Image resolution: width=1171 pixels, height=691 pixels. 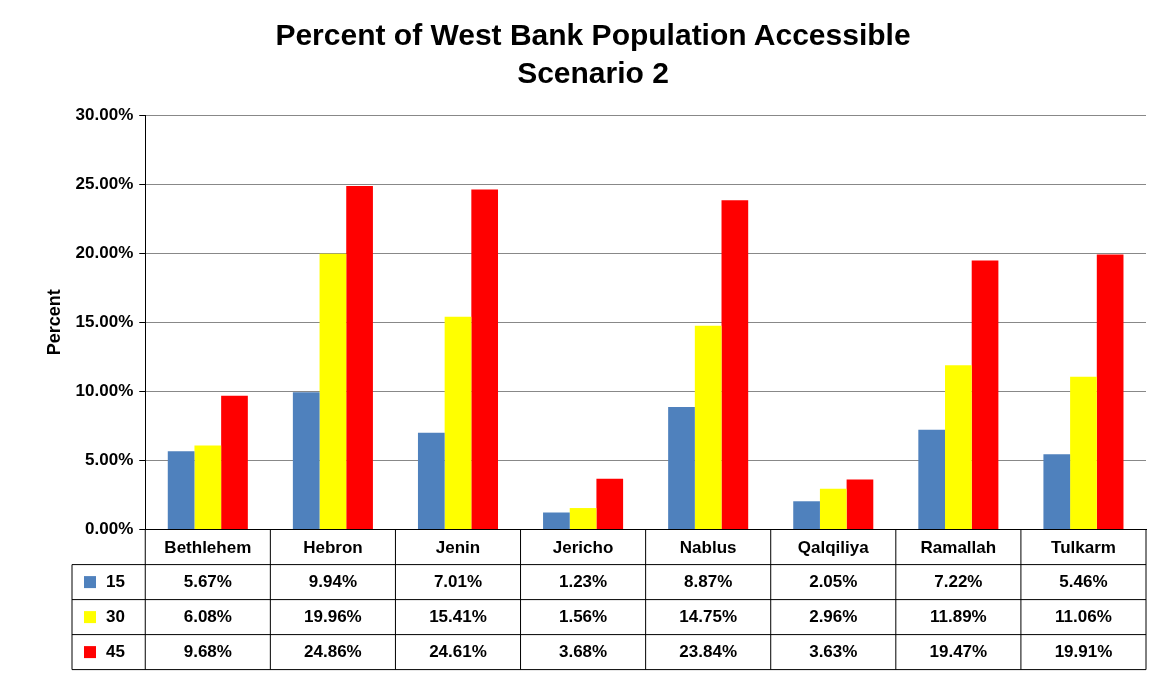 What do you see at coordinates (958, 581) in the screenshot?
I see `data-label: 7.22%` at bounding box center [958, 581].